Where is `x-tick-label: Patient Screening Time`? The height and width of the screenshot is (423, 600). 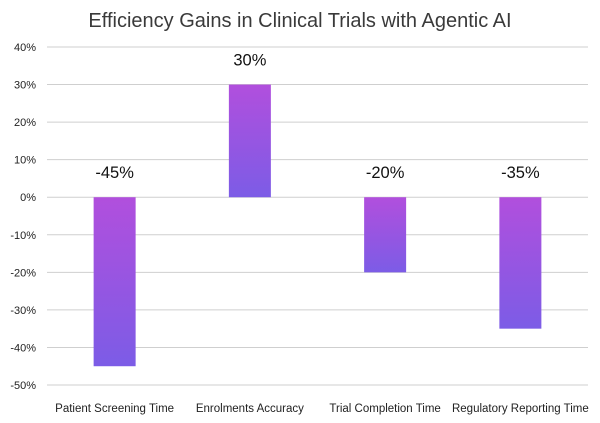 x-tick-label: Patient Screening Time is located at coordinates (114, 409).